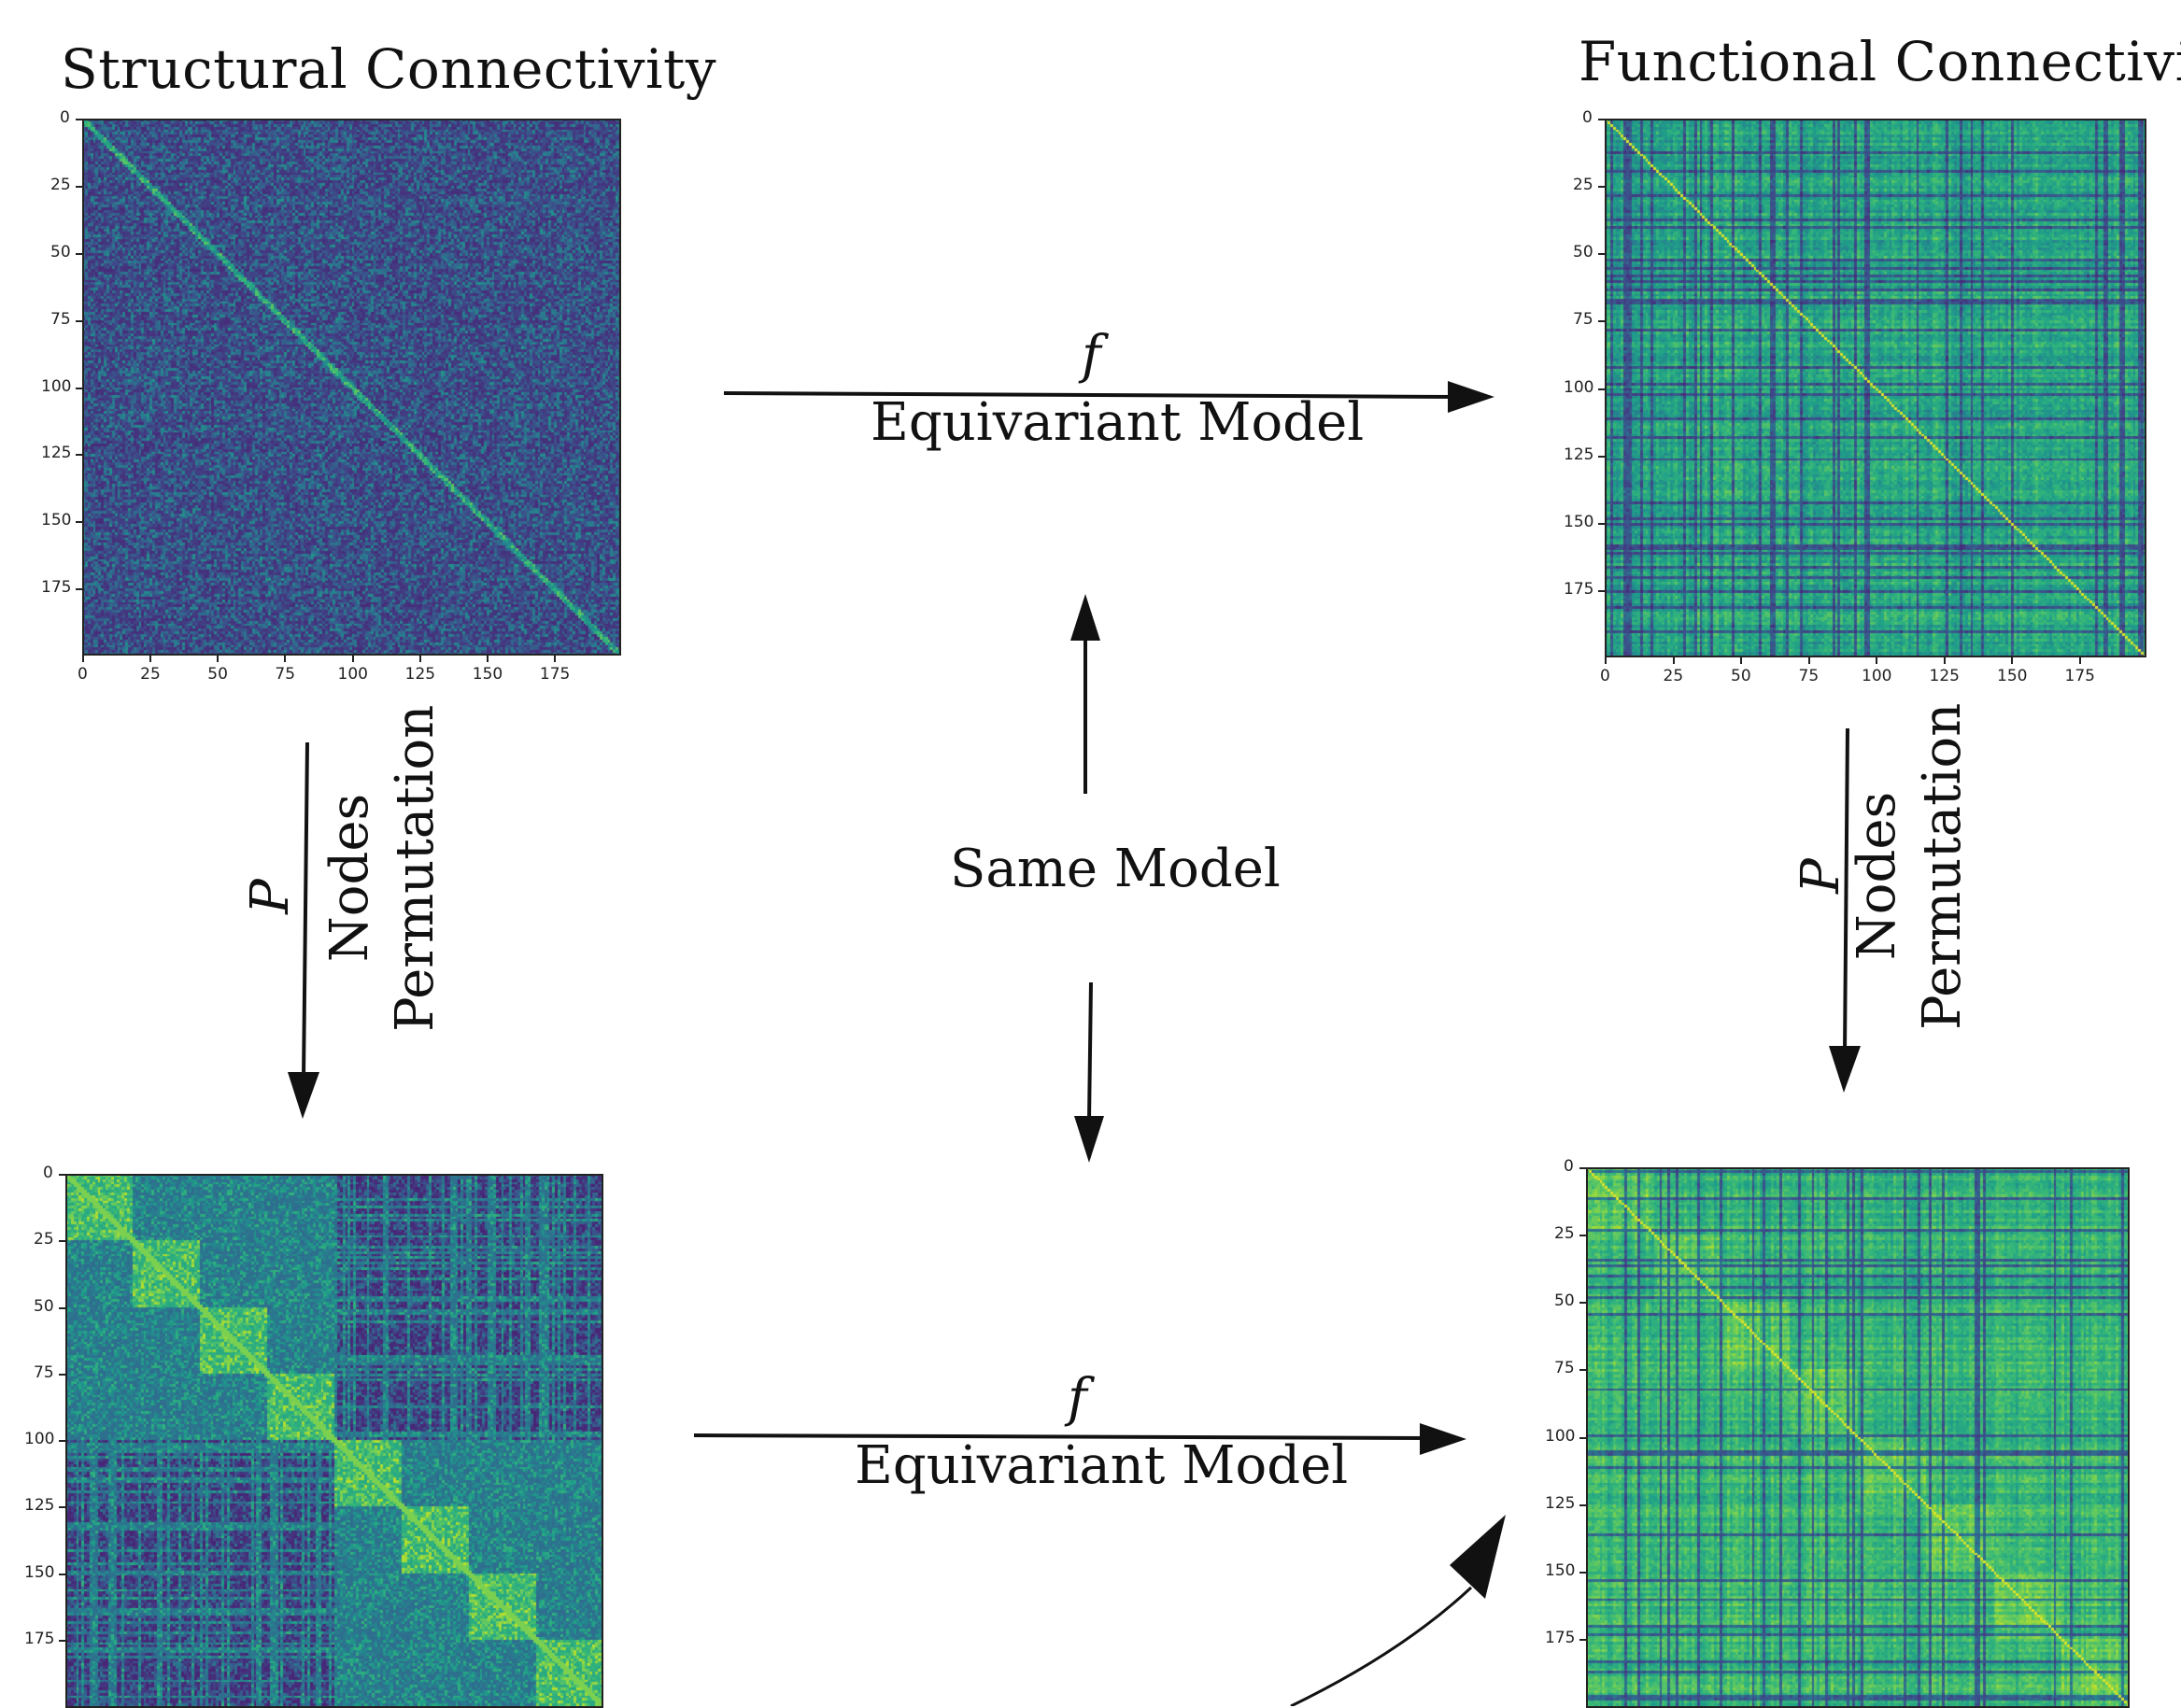  Describe the element at coordinates (1565, 1368) in the screenshot. I see `permuted-functional-y-tick-label: 75` at that location.